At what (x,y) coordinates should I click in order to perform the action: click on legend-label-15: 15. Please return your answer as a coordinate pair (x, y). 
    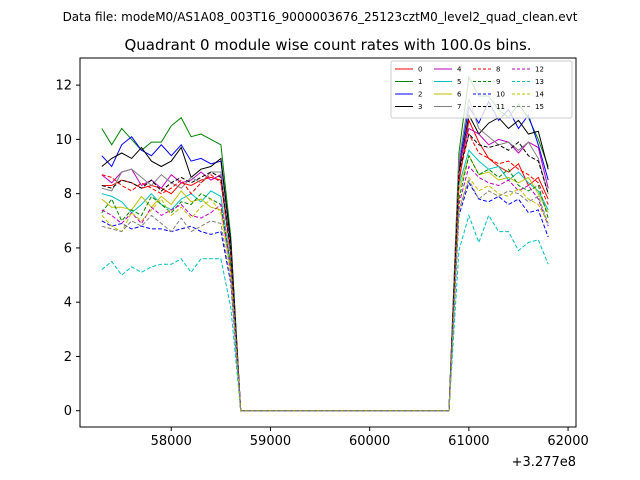
    Looking at the image, I should click on (539, 107).